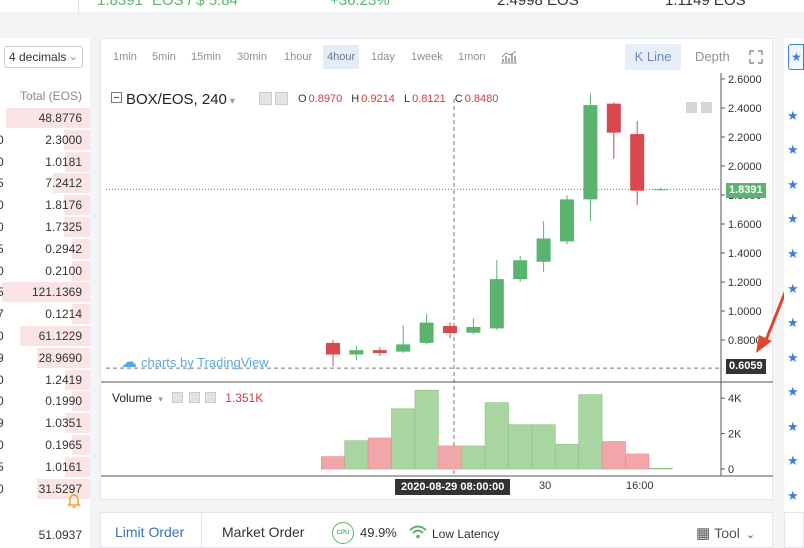  What do you see at coordinates (45, 489) in the screenshot?
I see `order-book-row: 0 31.5297` at bounding box center [45, 489].